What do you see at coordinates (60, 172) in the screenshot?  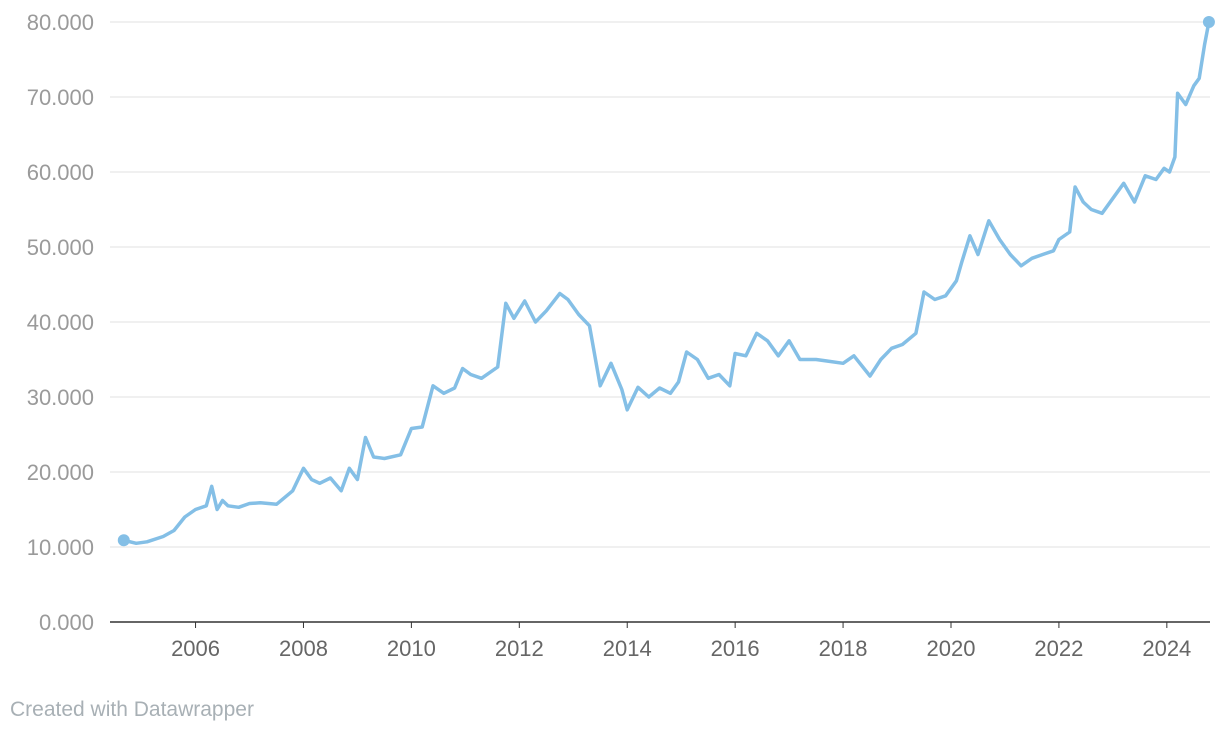 I see `y-tick-label: 60.000` at bounding box center [60, 172].